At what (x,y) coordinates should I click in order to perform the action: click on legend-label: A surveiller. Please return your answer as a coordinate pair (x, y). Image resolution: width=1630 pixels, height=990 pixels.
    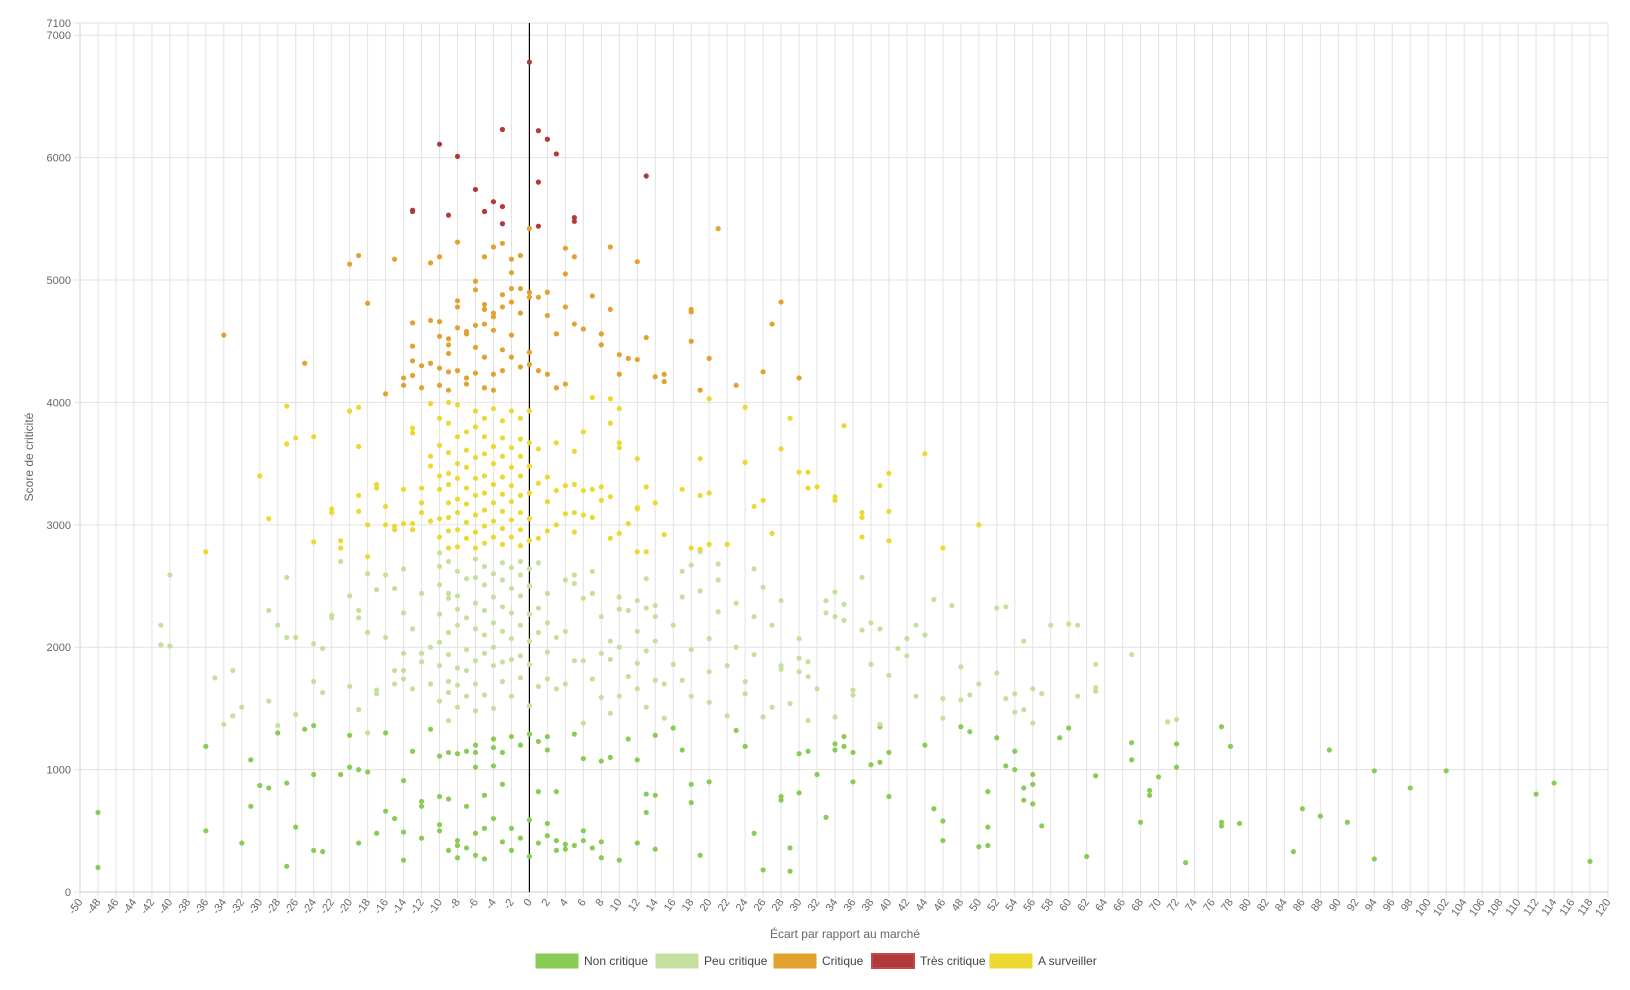
    Looking at the image, I should click on (1067, 961).